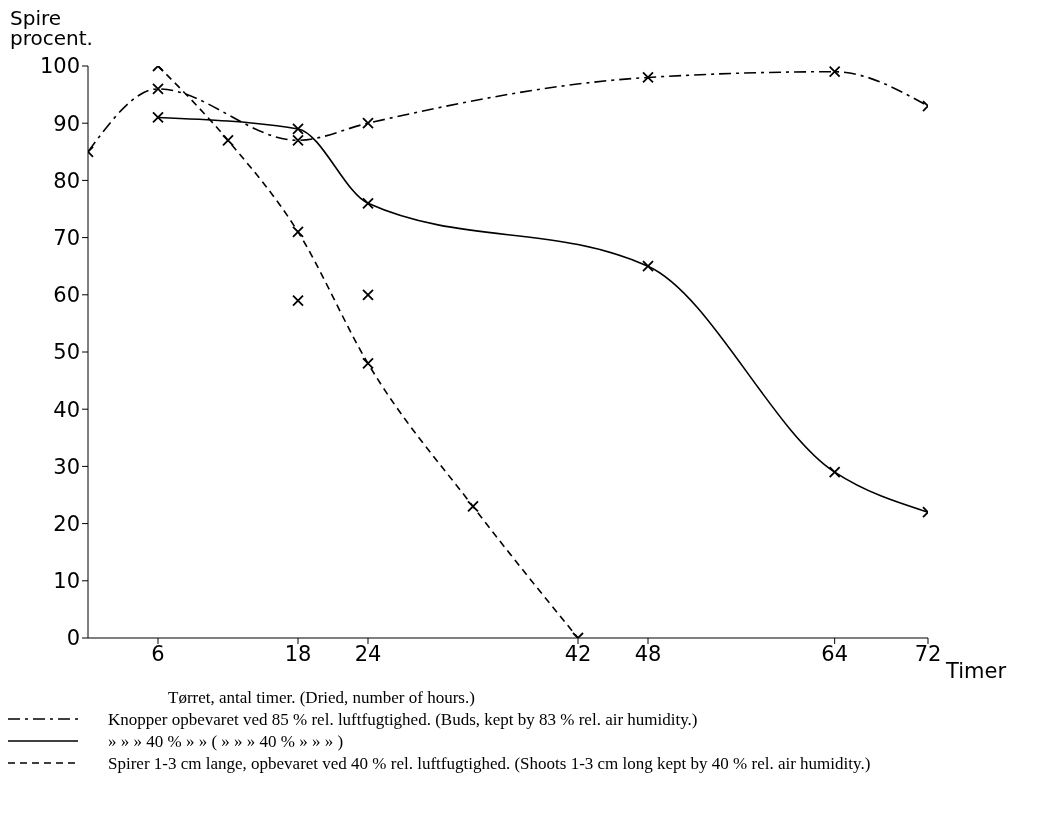 The height and width of the screenshot is (825, 1054). Describe the element at coordinates (158, 653) in the screenshot. I see `x-tick-label: 6` at that location.